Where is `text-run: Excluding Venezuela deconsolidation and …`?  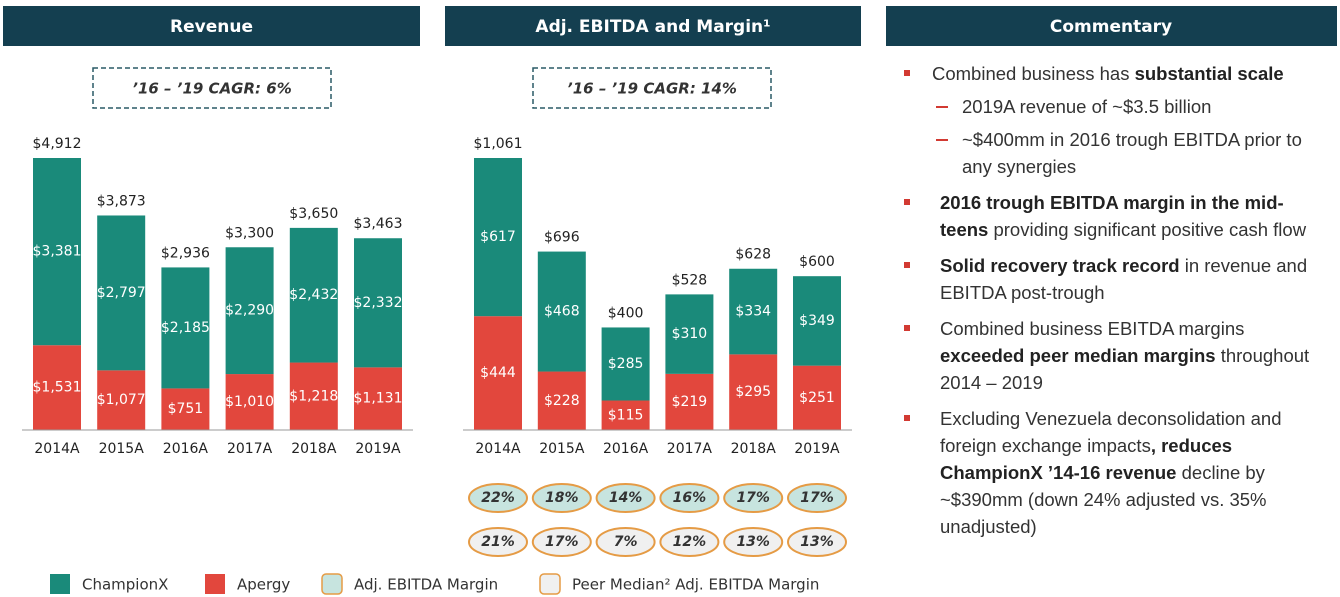
text-run: Excluding Venezuela deconsolidation and … is located at coordinates (1111, 432).